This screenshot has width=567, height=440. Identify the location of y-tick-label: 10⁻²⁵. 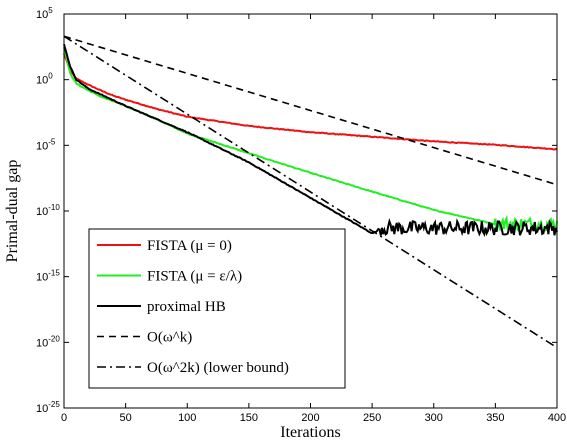
(48, 407).